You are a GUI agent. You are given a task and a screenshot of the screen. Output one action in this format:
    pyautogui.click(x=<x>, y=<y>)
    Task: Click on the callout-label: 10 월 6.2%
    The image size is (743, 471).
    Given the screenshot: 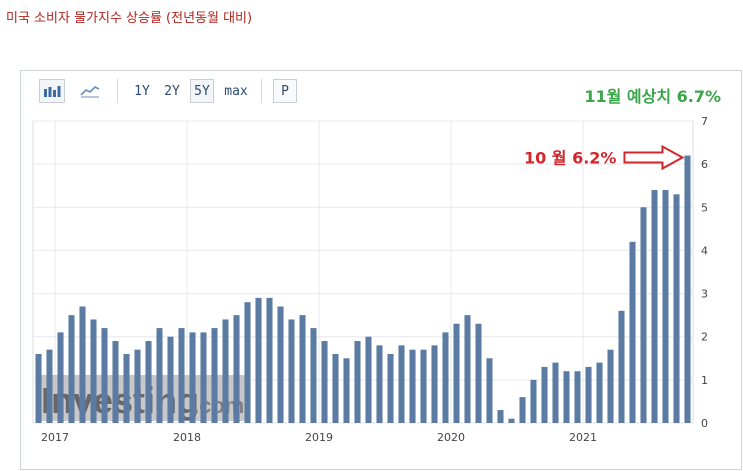 What is the action you would take?
    pyautogui.click(x=570, y=158)
    